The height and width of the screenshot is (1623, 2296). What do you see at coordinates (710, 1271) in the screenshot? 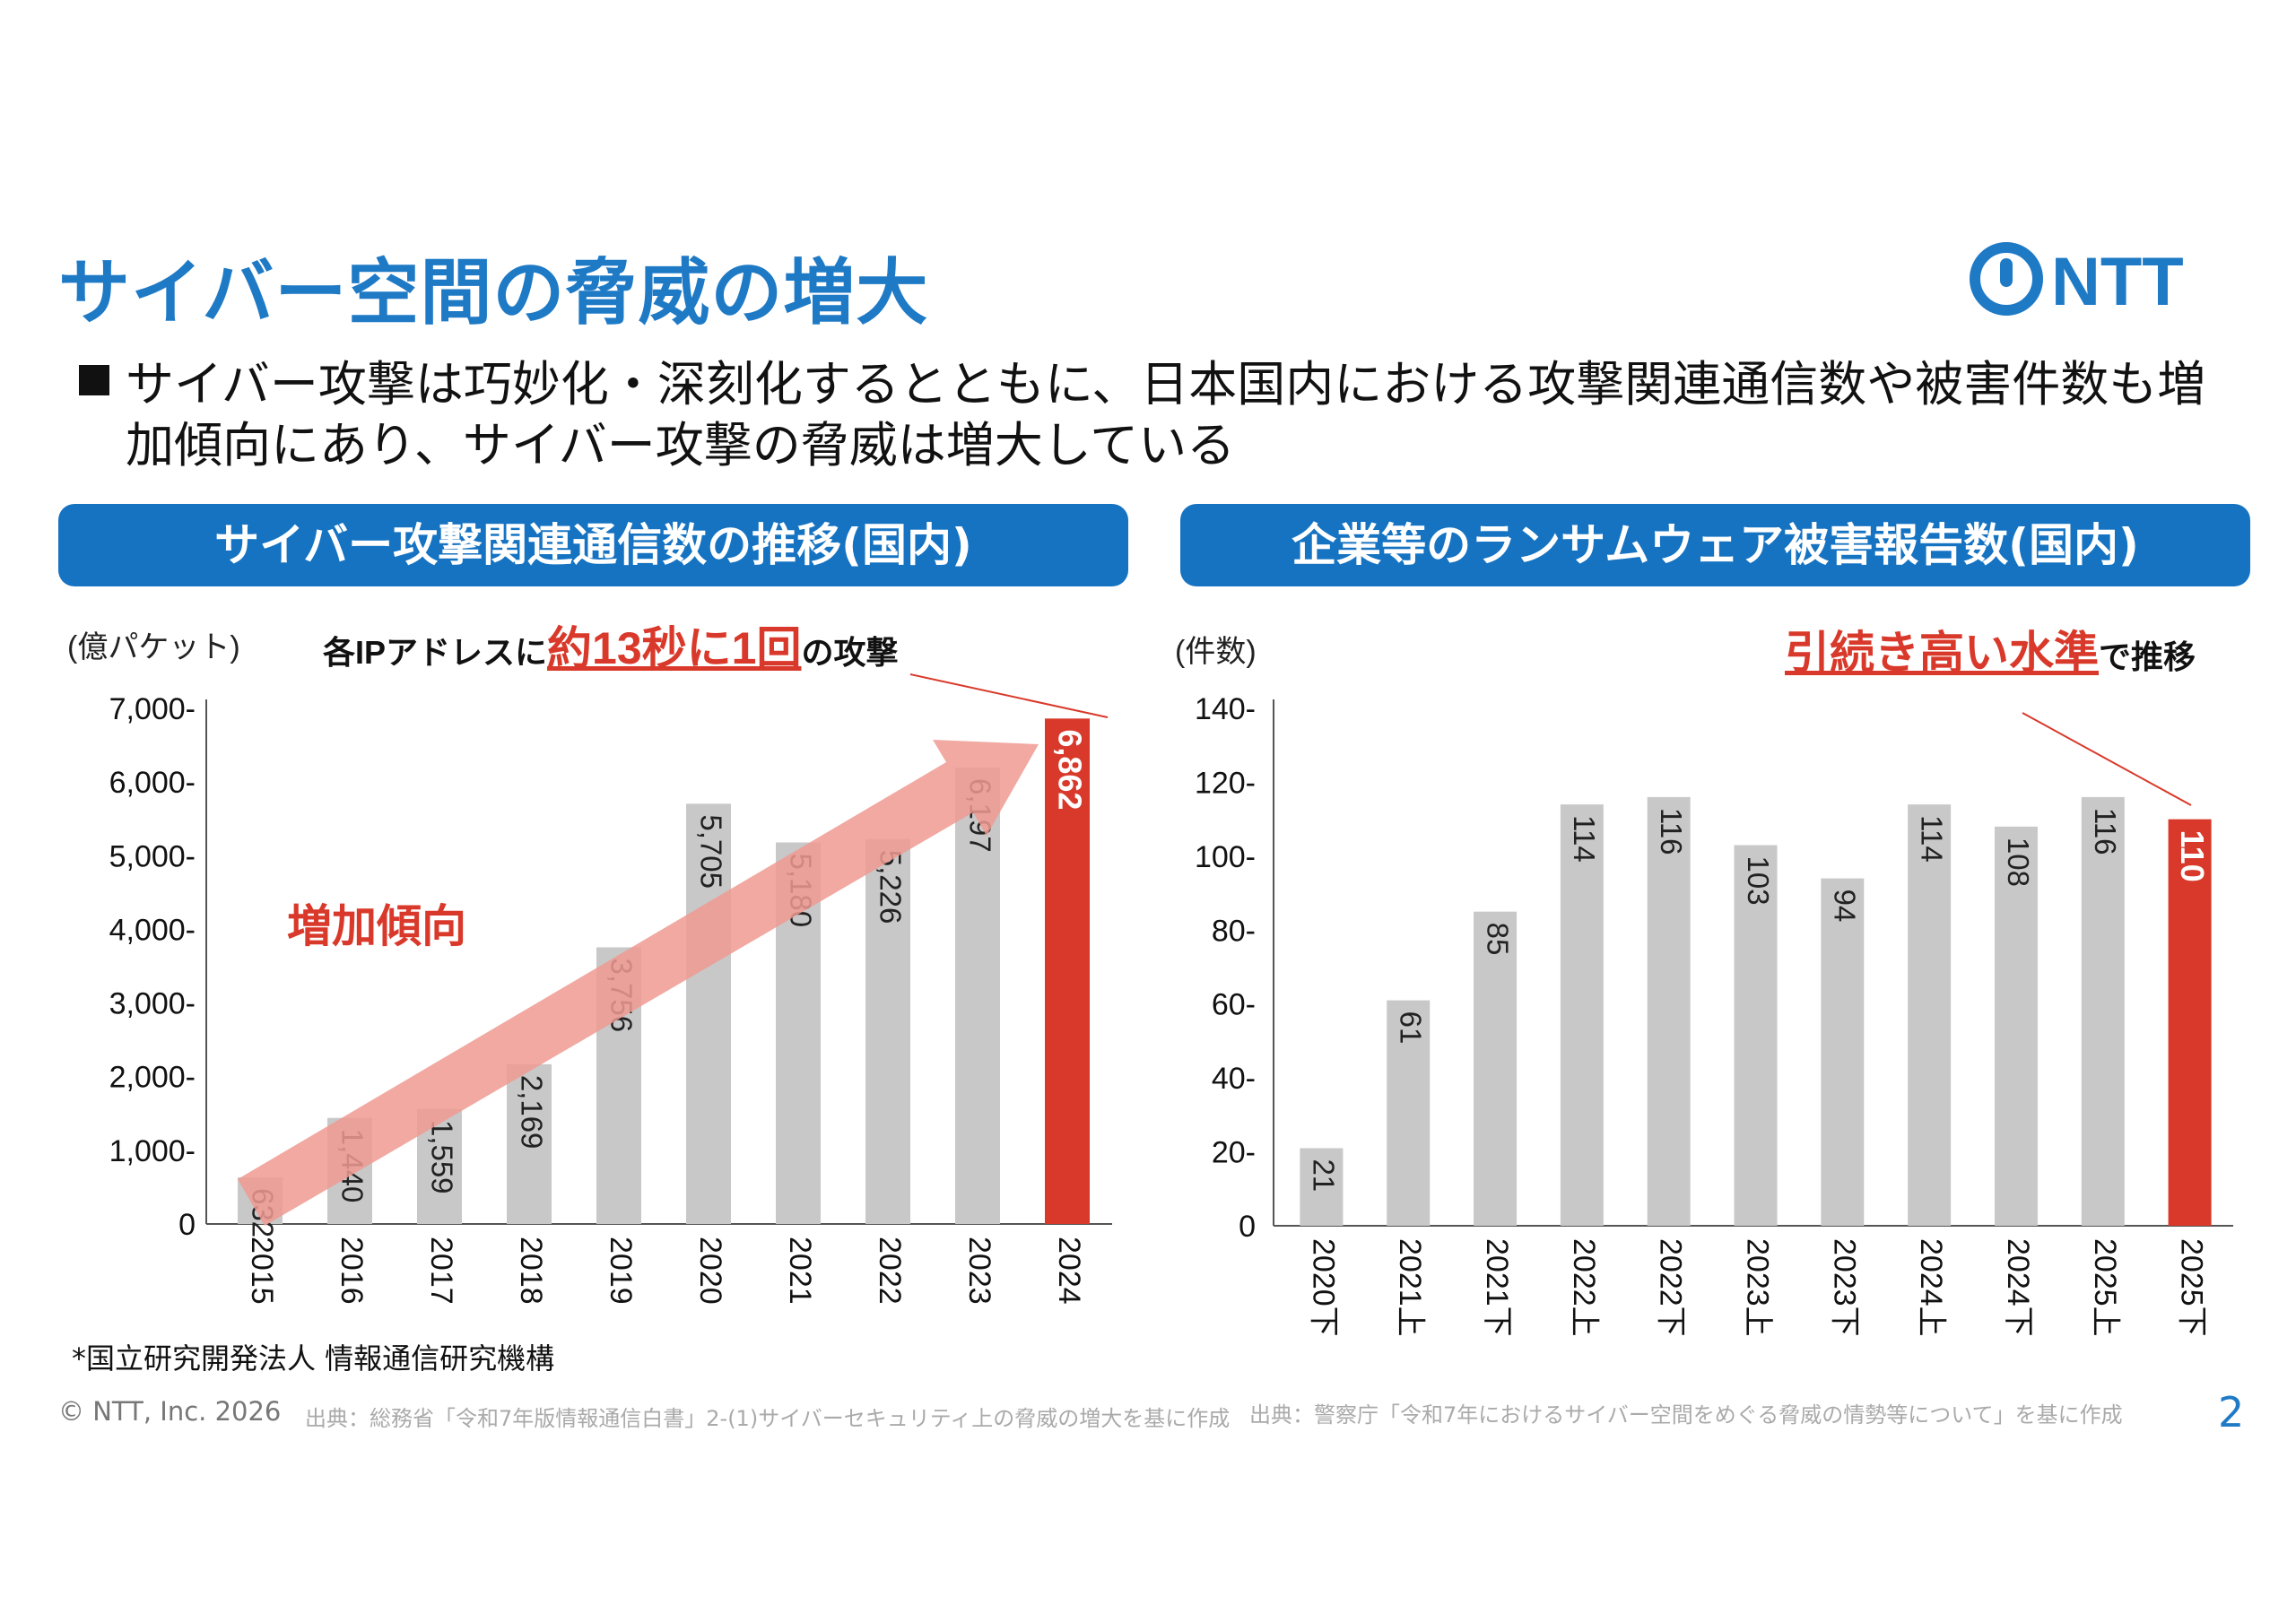
I see `x-tick-label: 2020` at bounding box center [710, 1271].